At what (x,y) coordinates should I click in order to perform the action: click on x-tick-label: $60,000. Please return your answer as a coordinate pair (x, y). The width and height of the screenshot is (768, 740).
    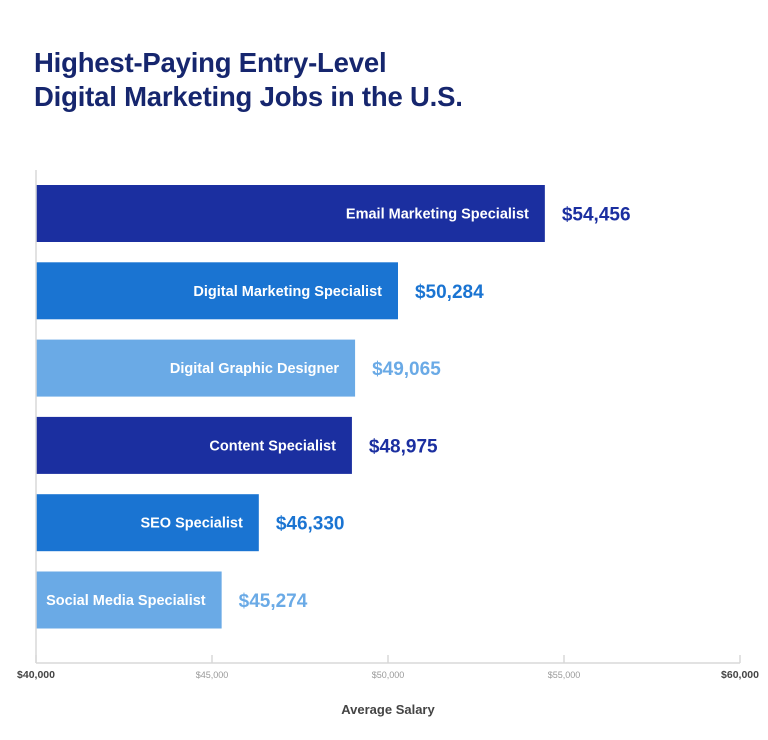
    Looking at the image, I should click on (740, 675).